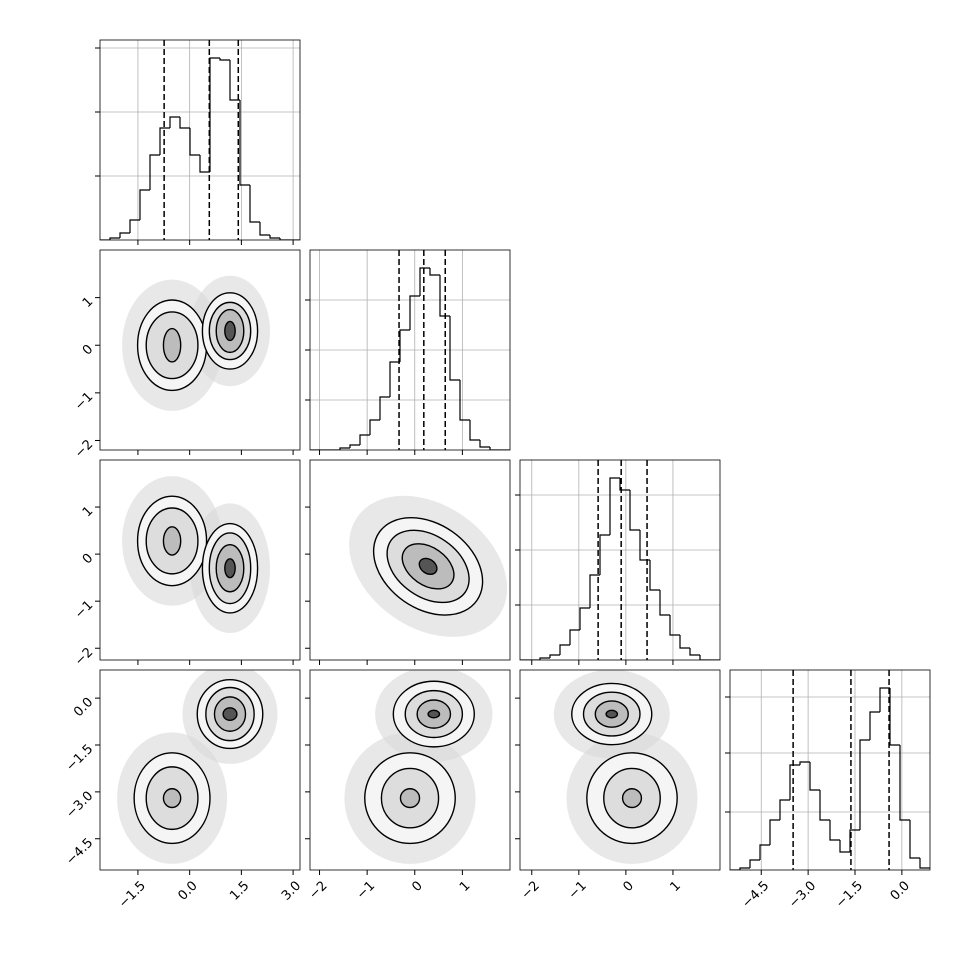  I want to click on x-tick-label: −2, so click(318, 890).